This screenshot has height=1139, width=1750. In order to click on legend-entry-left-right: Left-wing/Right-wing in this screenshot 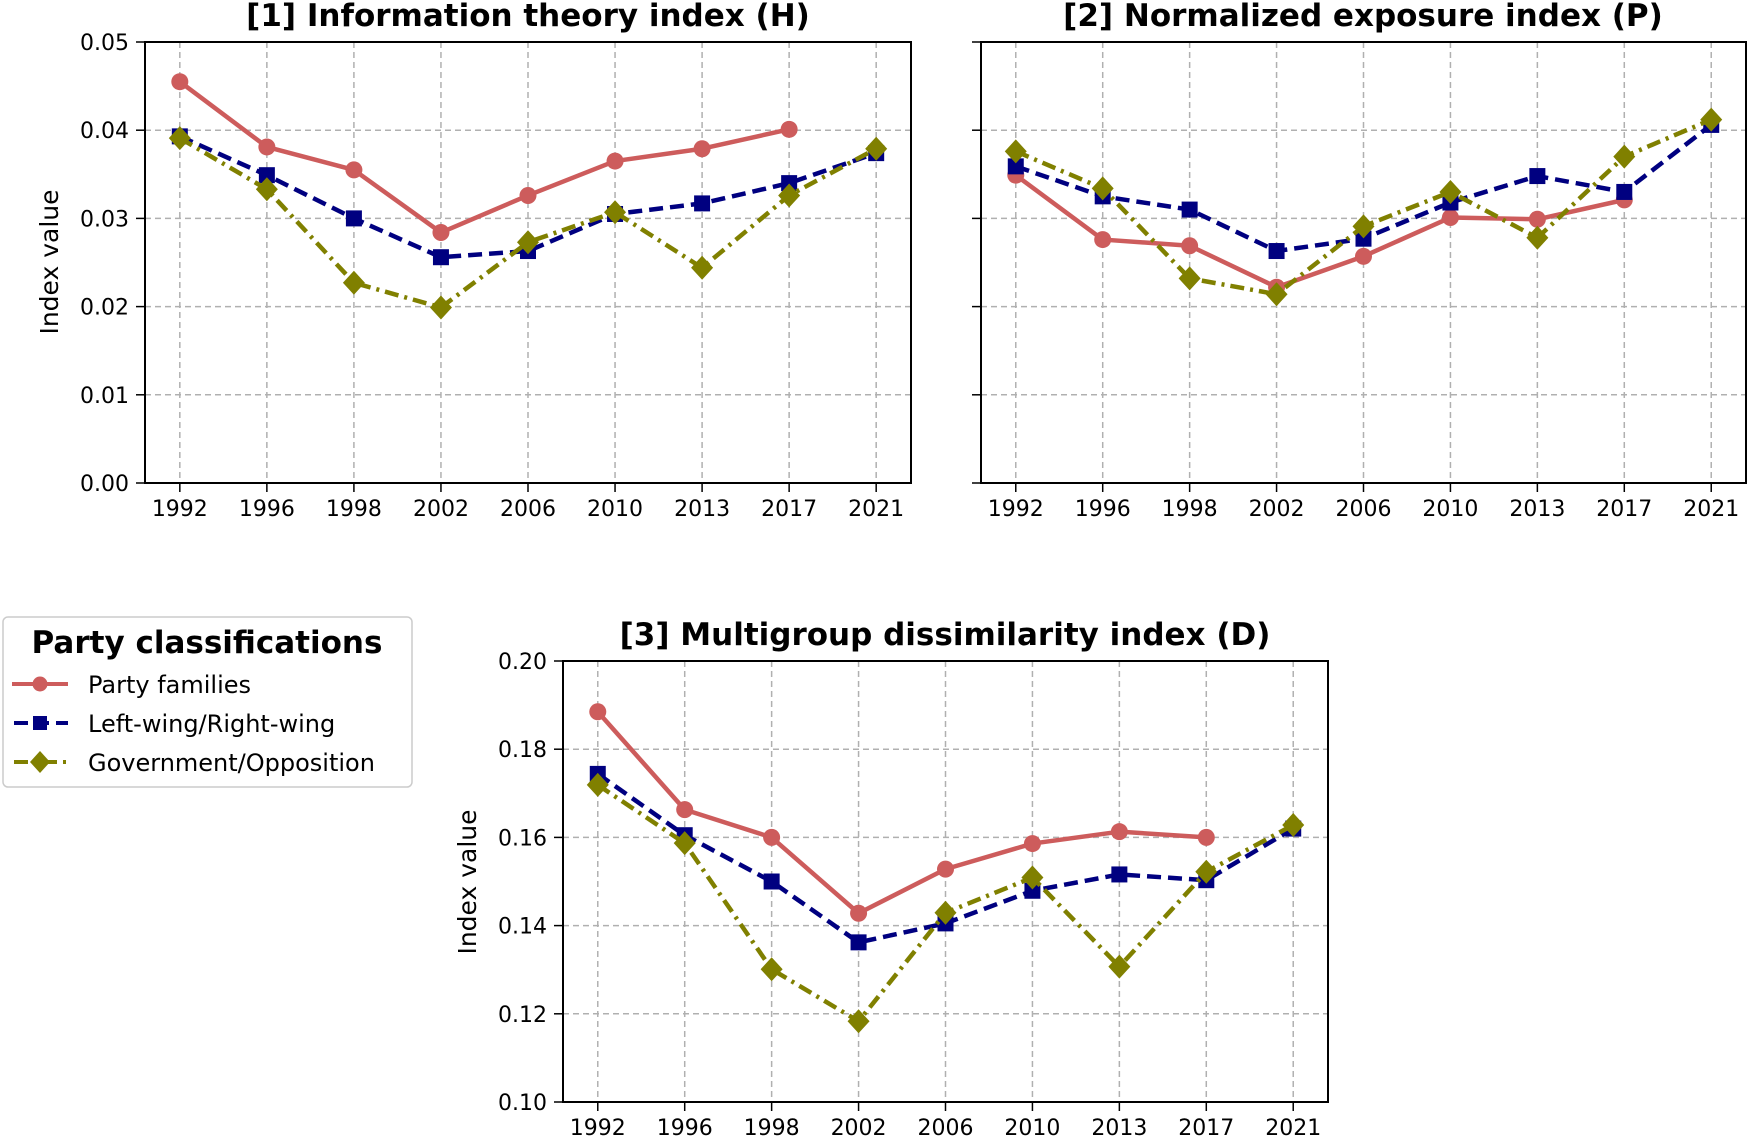, I will do `click(174, 724)`.